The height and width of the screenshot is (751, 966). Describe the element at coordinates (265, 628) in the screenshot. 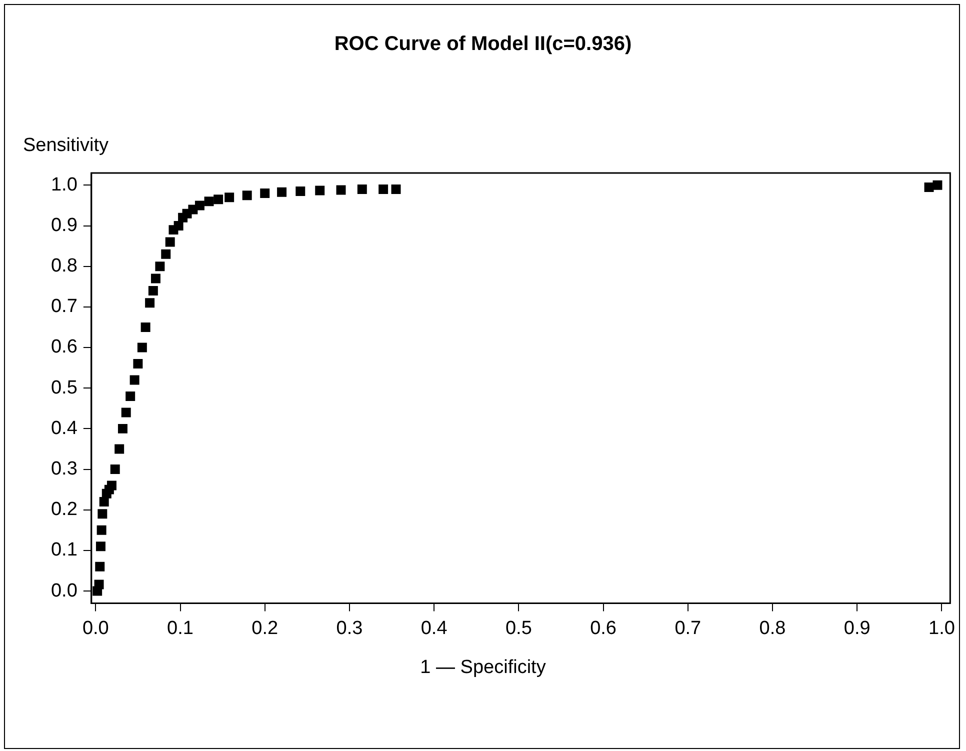

I see `x-tick-label: 0.2` at that location.